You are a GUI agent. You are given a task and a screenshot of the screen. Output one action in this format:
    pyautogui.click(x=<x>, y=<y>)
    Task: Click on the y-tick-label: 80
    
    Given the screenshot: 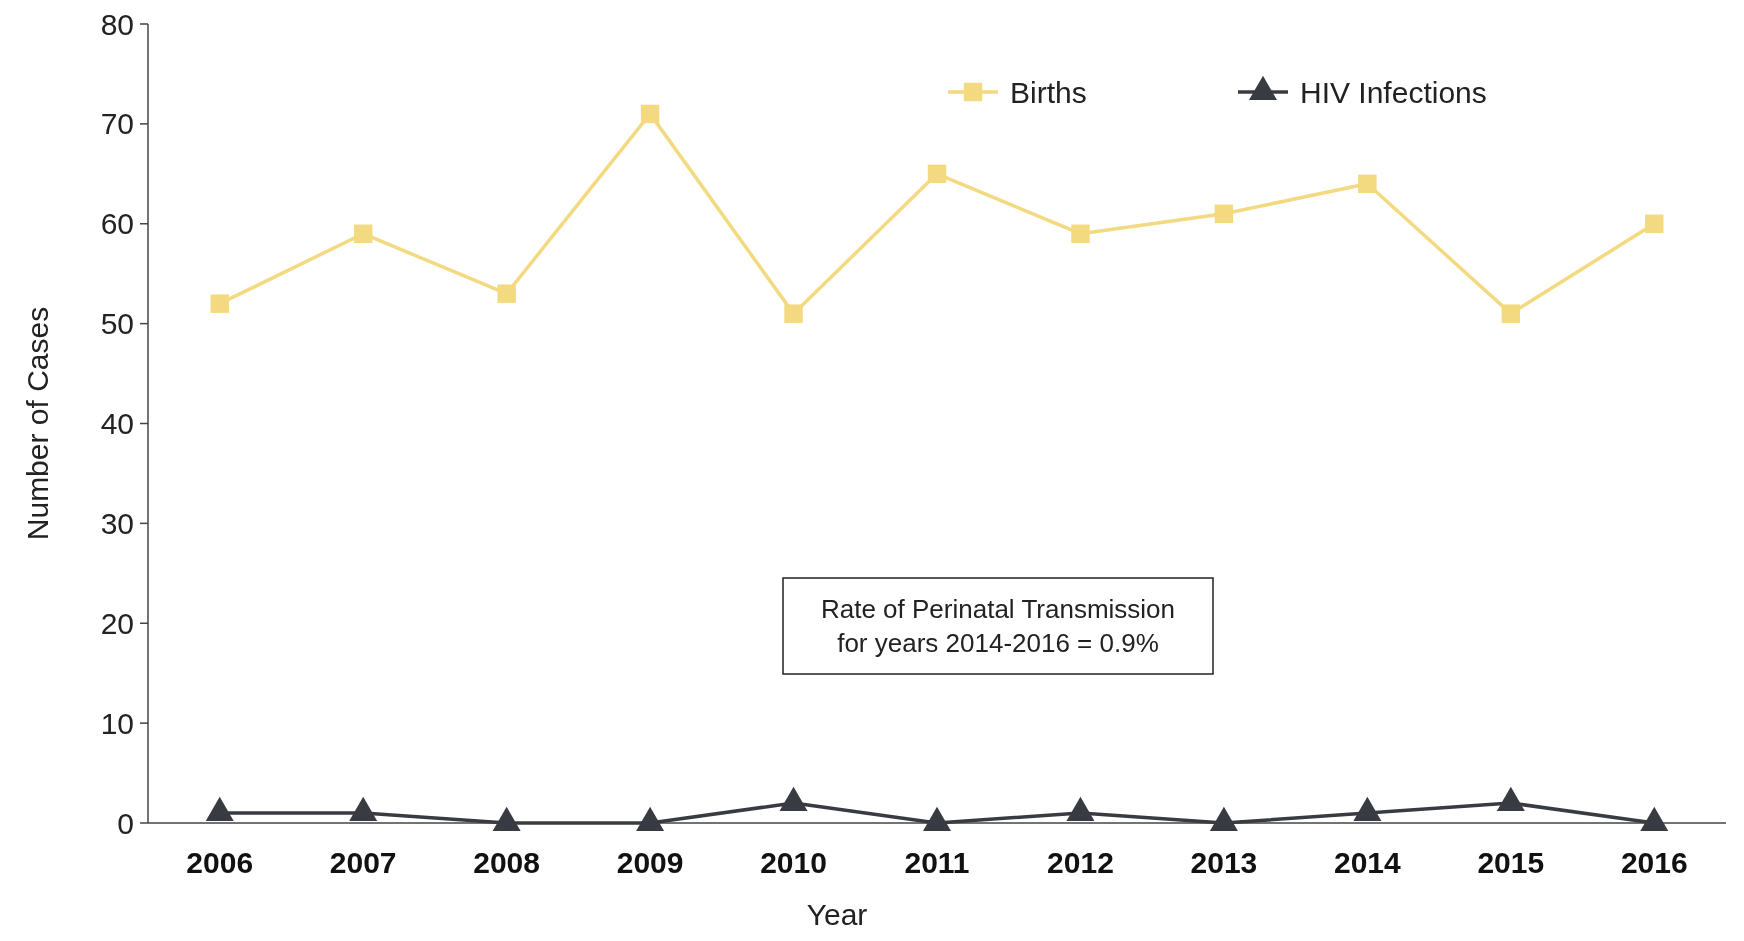 What is the action you would take?
    pyautogui.click(x=117, y=24)
    